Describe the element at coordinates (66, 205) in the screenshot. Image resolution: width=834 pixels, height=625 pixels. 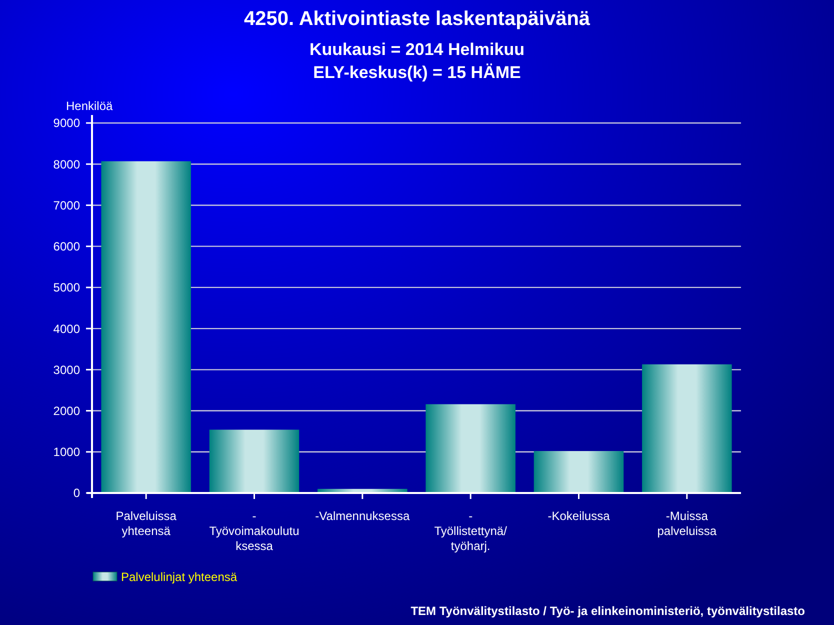
I see `y-tick-label: 7000` at that location.